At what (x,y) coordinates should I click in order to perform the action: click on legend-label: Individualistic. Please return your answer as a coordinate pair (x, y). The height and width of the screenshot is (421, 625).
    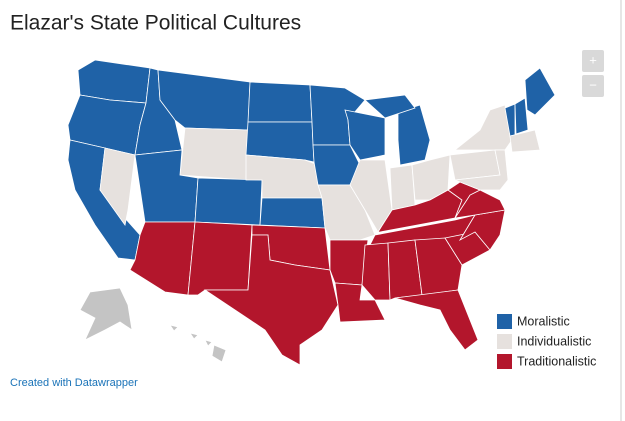
    Looking at the image, I should click on (554, 341).